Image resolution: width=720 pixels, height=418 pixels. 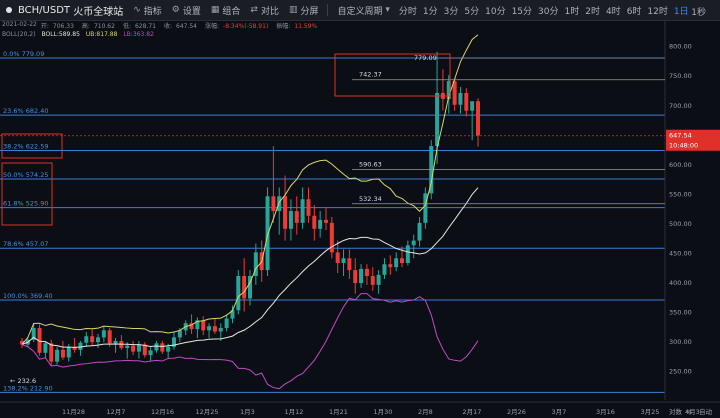 I want to click on date-tick-10: 2月26, so click(x=516, y=412).